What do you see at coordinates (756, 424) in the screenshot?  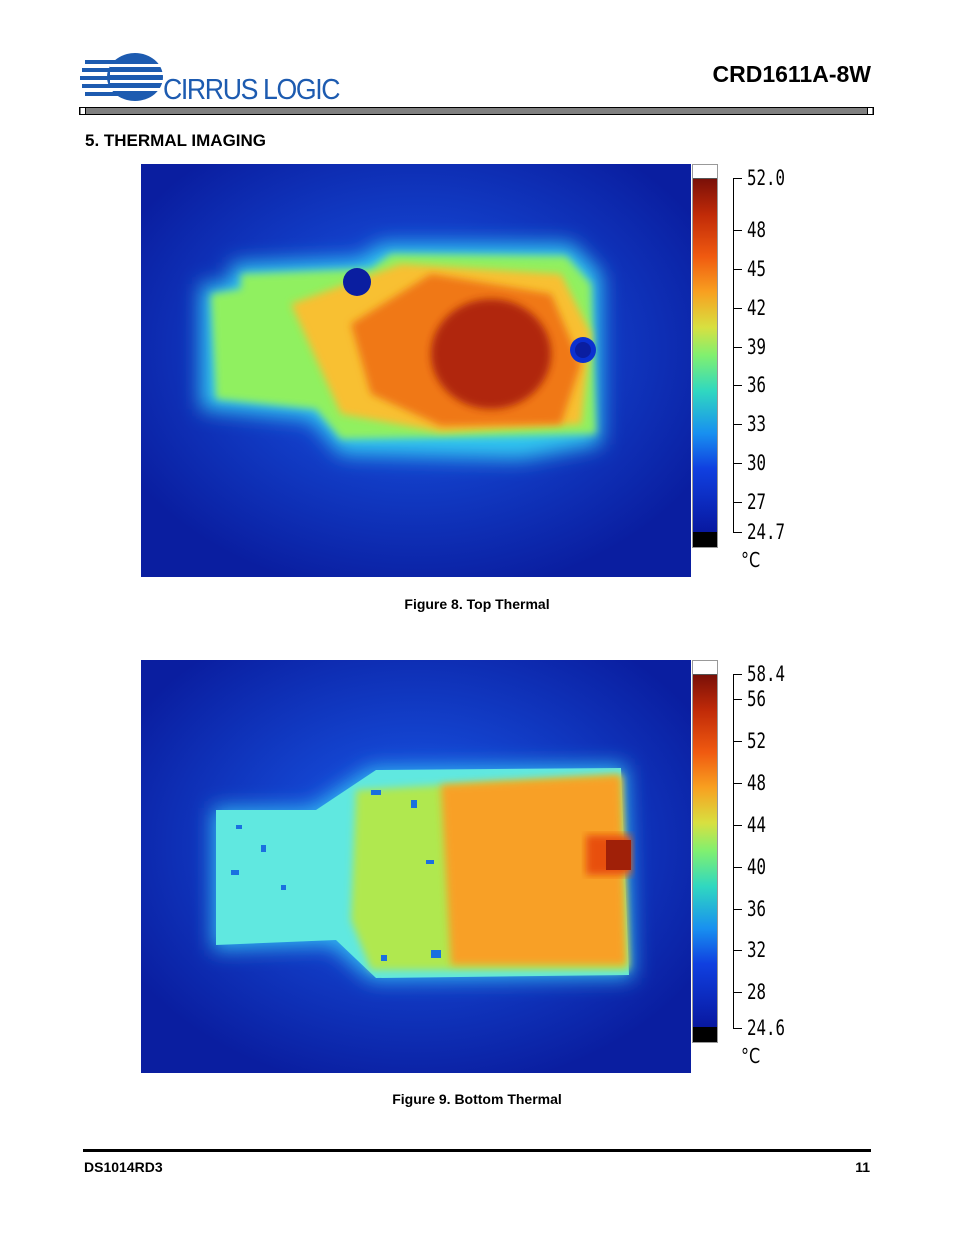 I see `scale-tick-label: 33` at bounding box center [756, 424].